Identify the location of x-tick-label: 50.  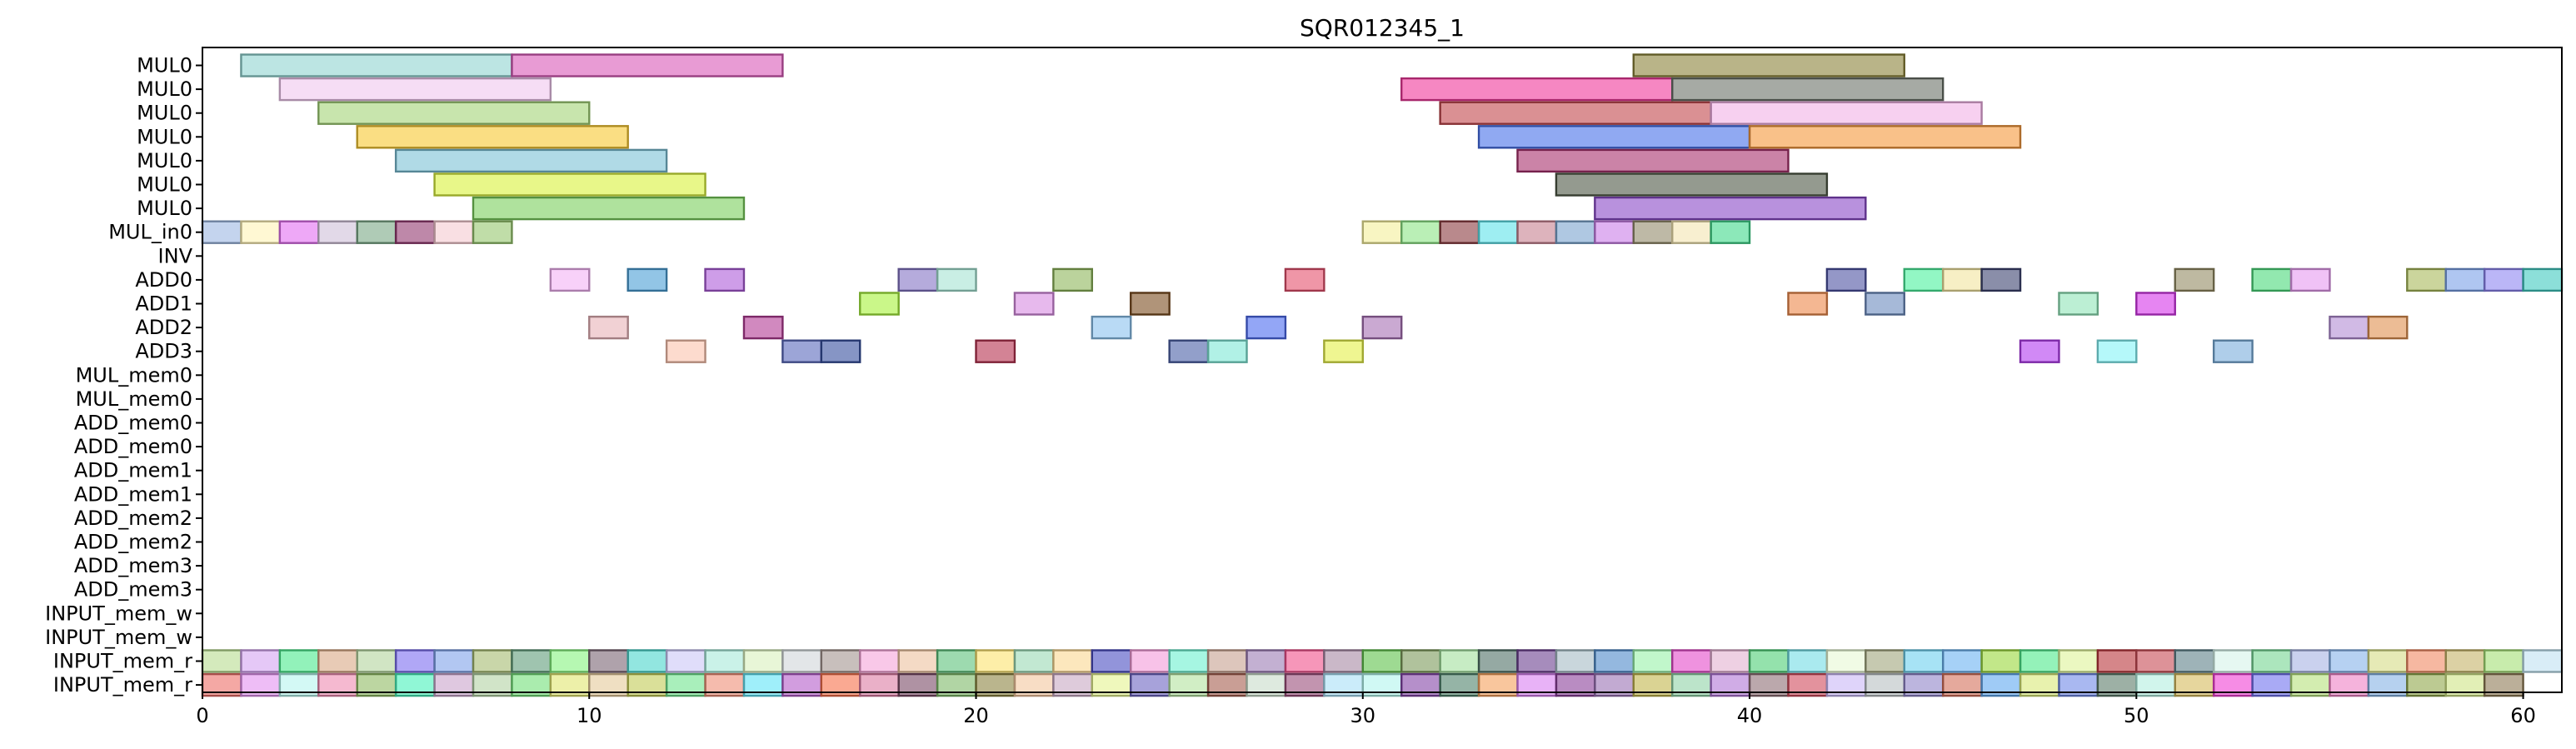
(2136, 715).